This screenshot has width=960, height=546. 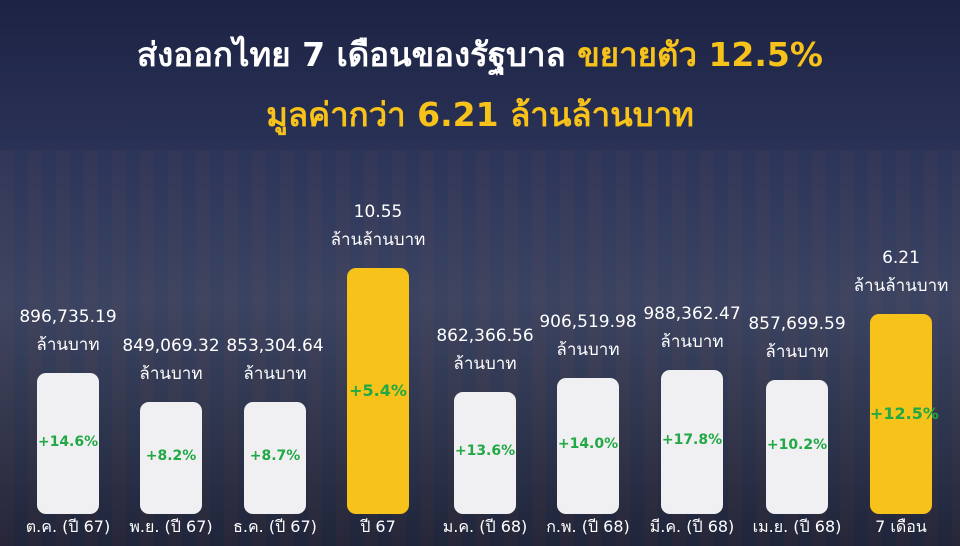 I want to click on growth-label: +8.2%, so click(x=171, y=456).